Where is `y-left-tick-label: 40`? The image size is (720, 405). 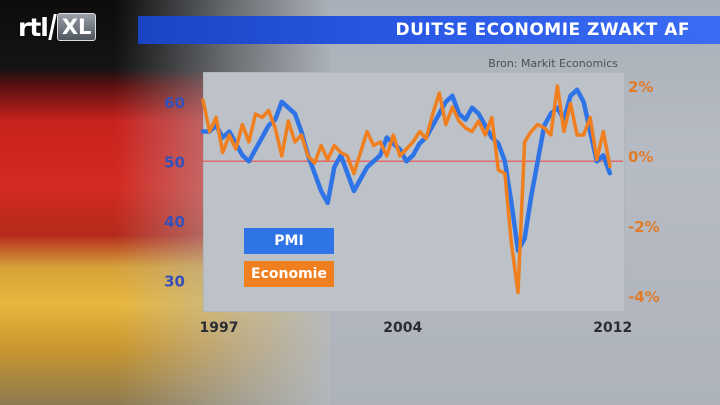 y-left-tick-label: 40 is located at coordinates (174, 222).